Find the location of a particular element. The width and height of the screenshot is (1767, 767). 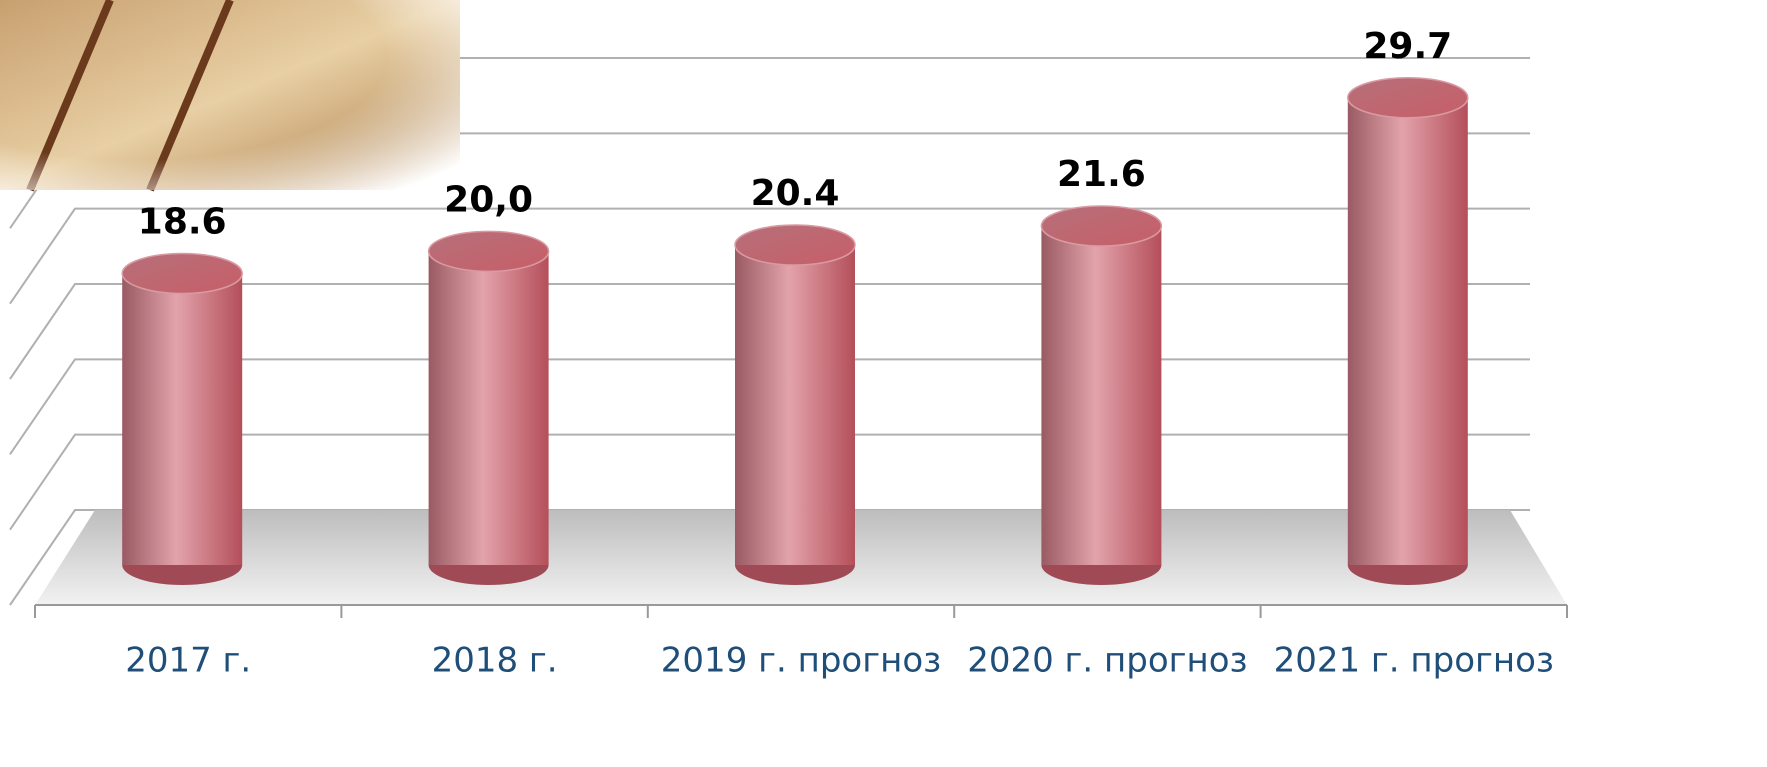

value-label: 29.7 is located at coordinates (1407, 46).